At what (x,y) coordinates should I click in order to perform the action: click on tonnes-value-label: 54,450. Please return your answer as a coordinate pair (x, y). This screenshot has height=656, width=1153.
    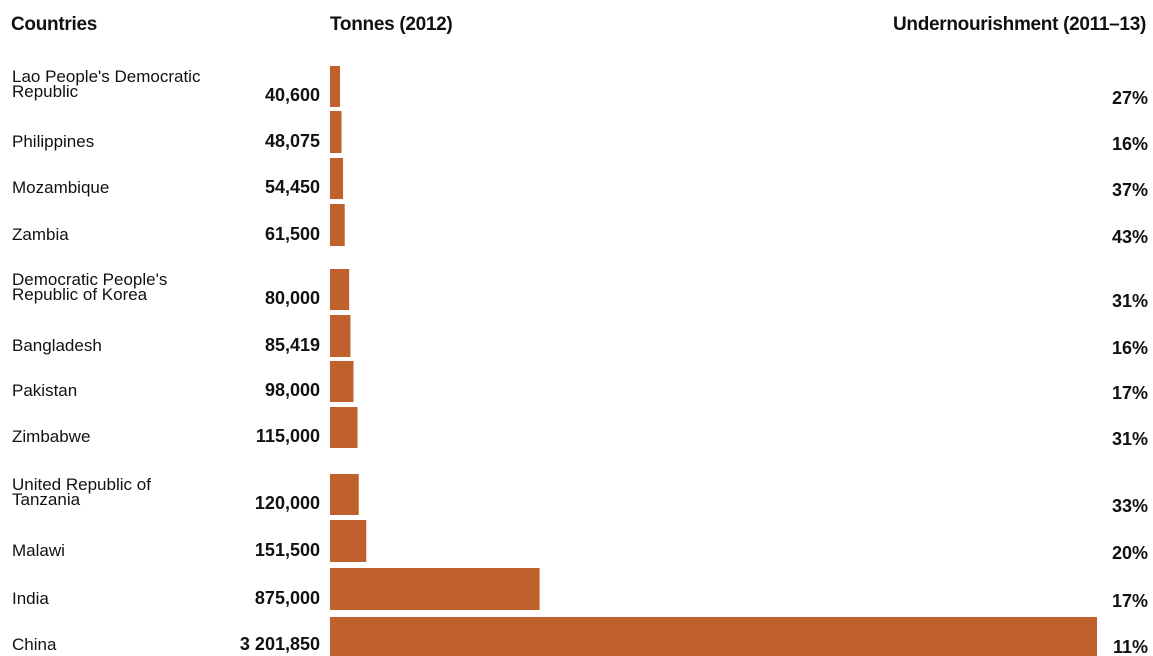
    Looking at the image, I should click on (292, 187).